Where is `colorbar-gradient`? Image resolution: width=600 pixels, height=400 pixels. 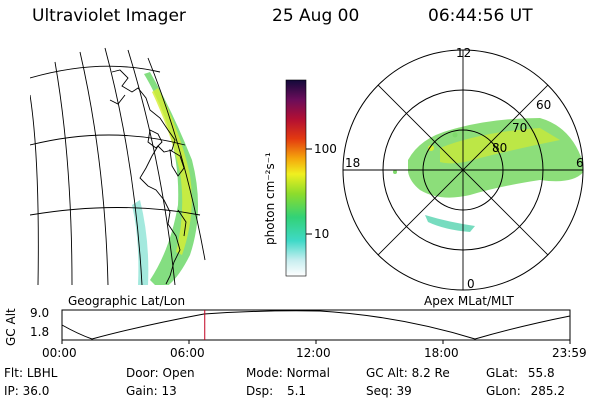 colorbar-gradient is located at coordinates (296, 178).